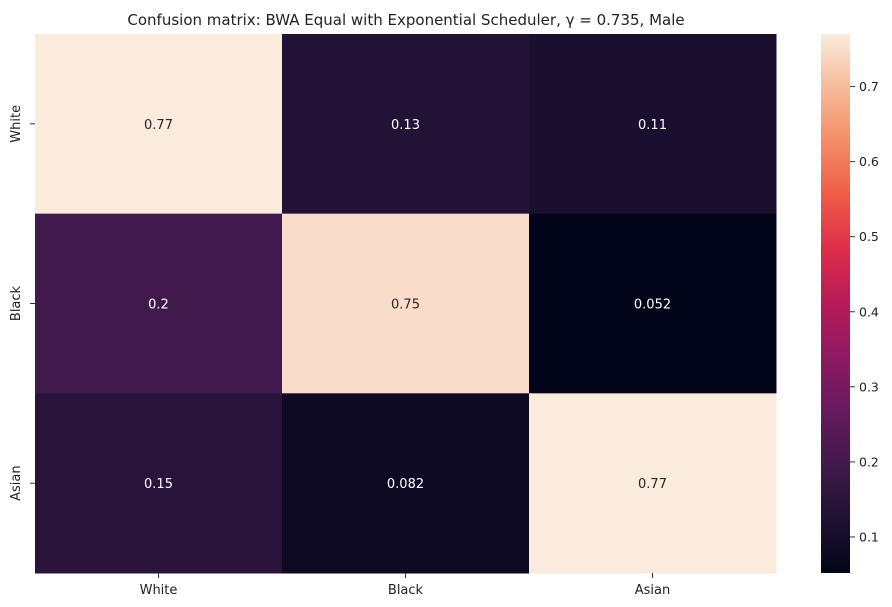  I want to click on y-axis: White Black Asian, so click(22, 303).